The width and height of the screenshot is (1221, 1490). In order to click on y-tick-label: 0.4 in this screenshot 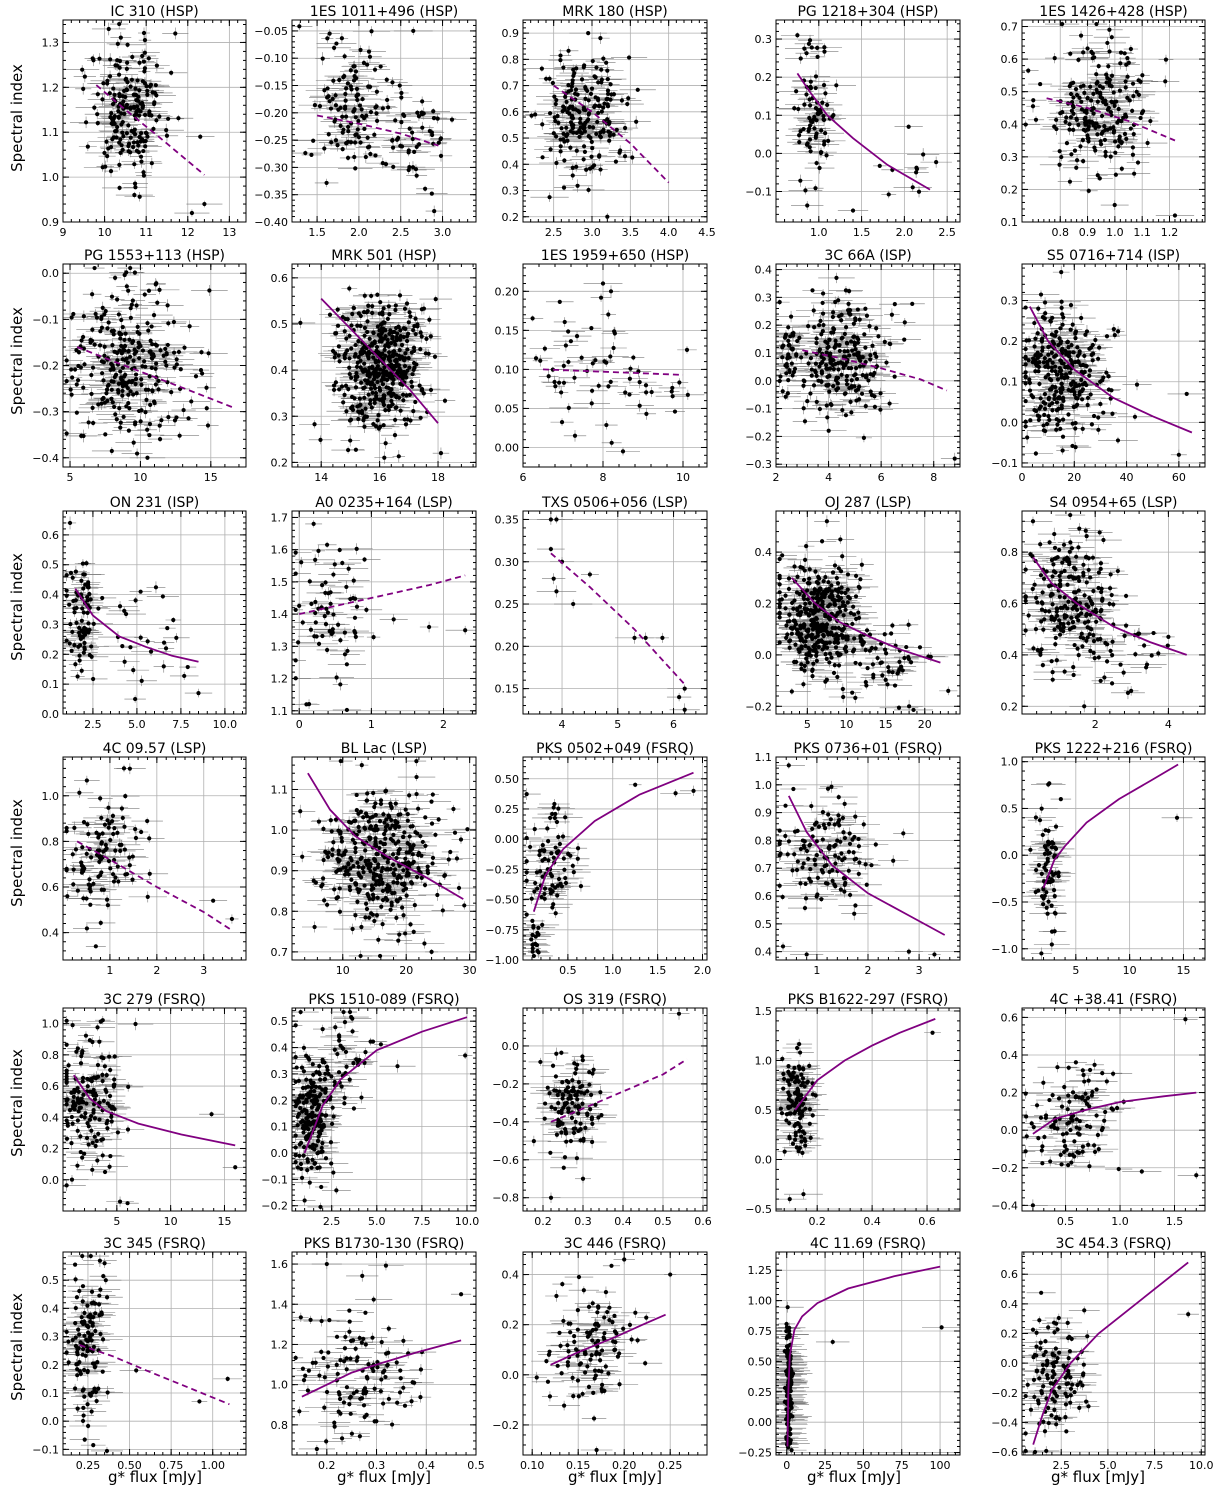, I will do `click(1010, 124)`.